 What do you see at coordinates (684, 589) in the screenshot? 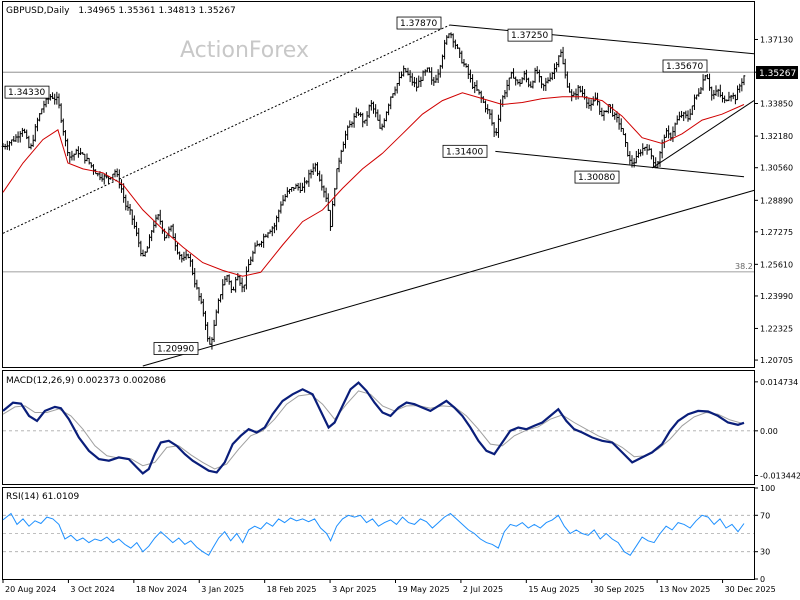
I see `x-tick-label: 13 Nov 2025` at bounding box center [684, 589].